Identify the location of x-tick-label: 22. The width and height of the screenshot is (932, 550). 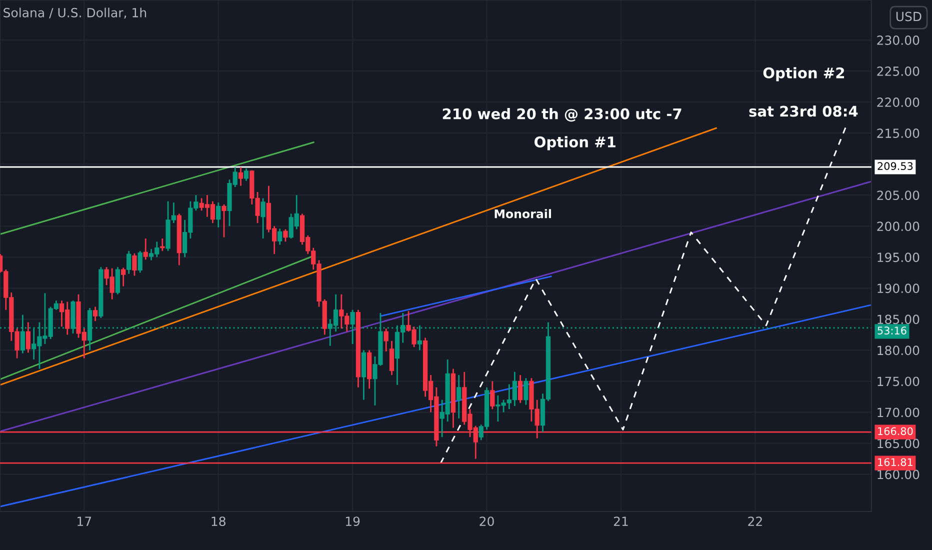
(755, 521).